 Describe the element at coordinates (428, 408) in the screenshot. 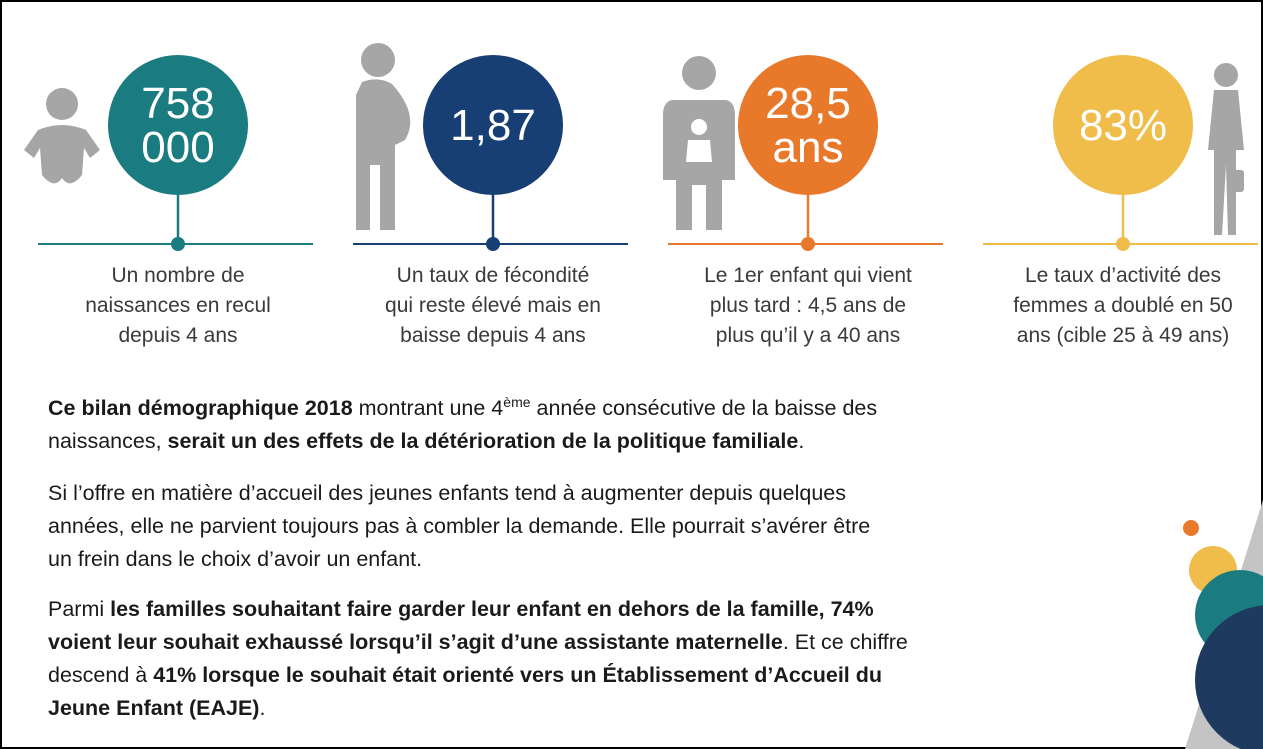

I see `text-run: montrant une 4` at that location.